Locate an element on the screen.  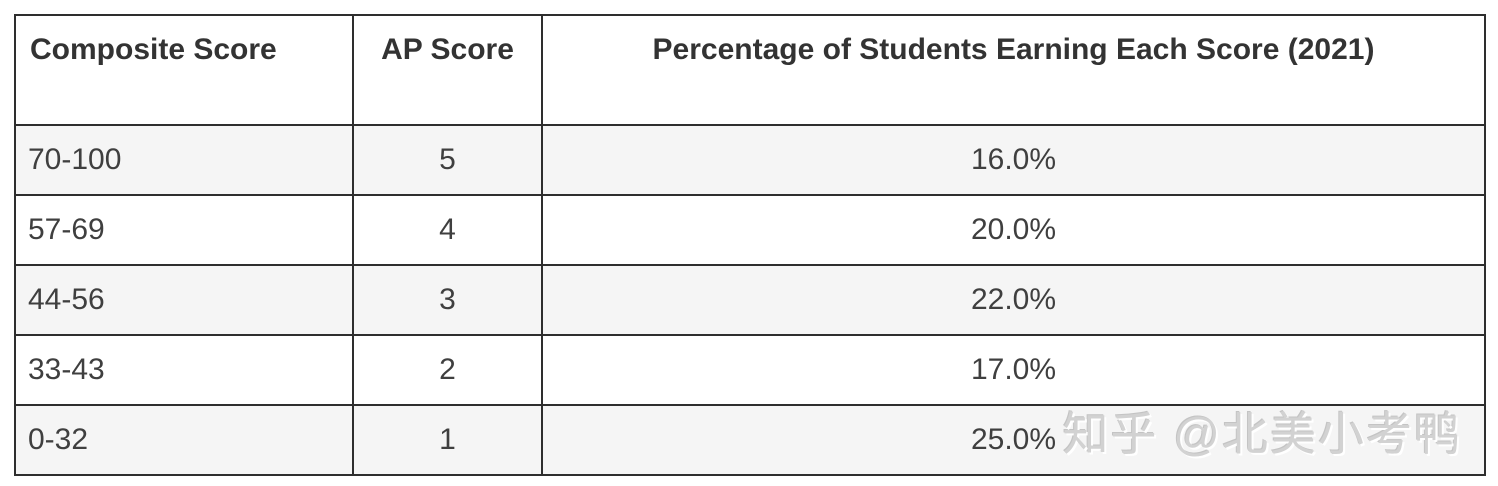
ap-score-cell: 4 is located at coordinates (447, 230).